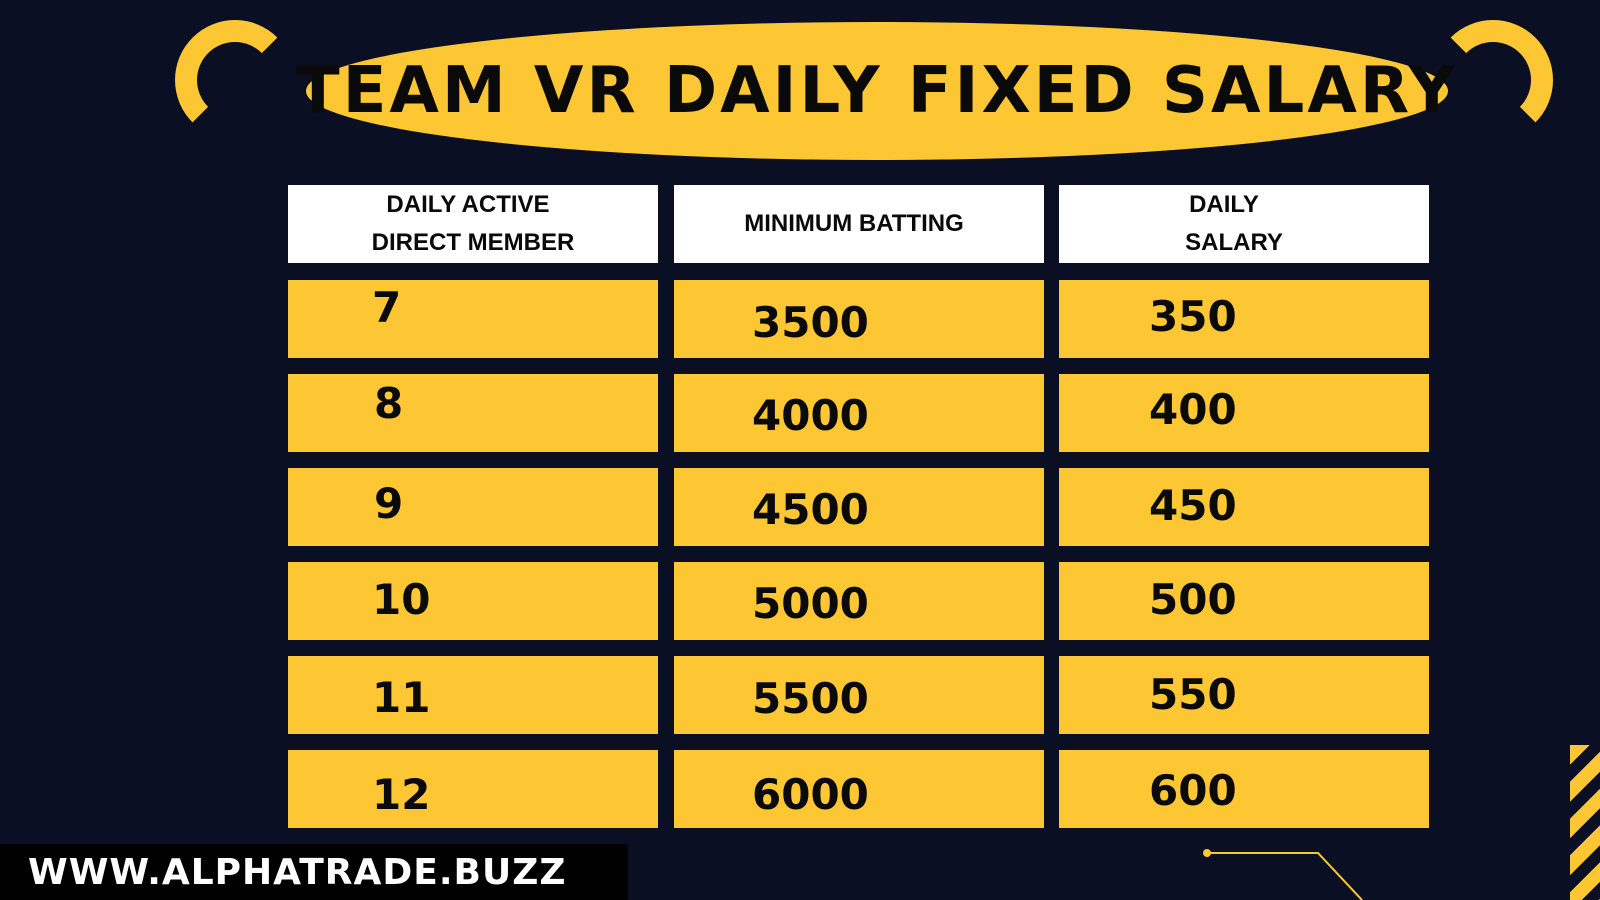  Describe the element at coordinates (1193, 790) in the screenshot. I see `cell-value: 600` at that location.